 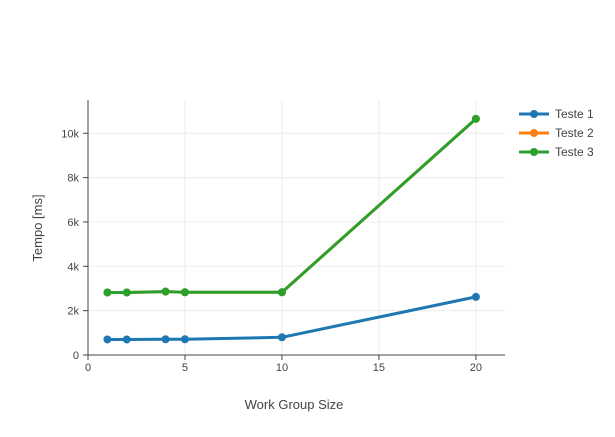 What do you see at coordinates (73, 267) in the screenshot?
I see `y-tick-label: 4k` at bounding box center [73, 267].